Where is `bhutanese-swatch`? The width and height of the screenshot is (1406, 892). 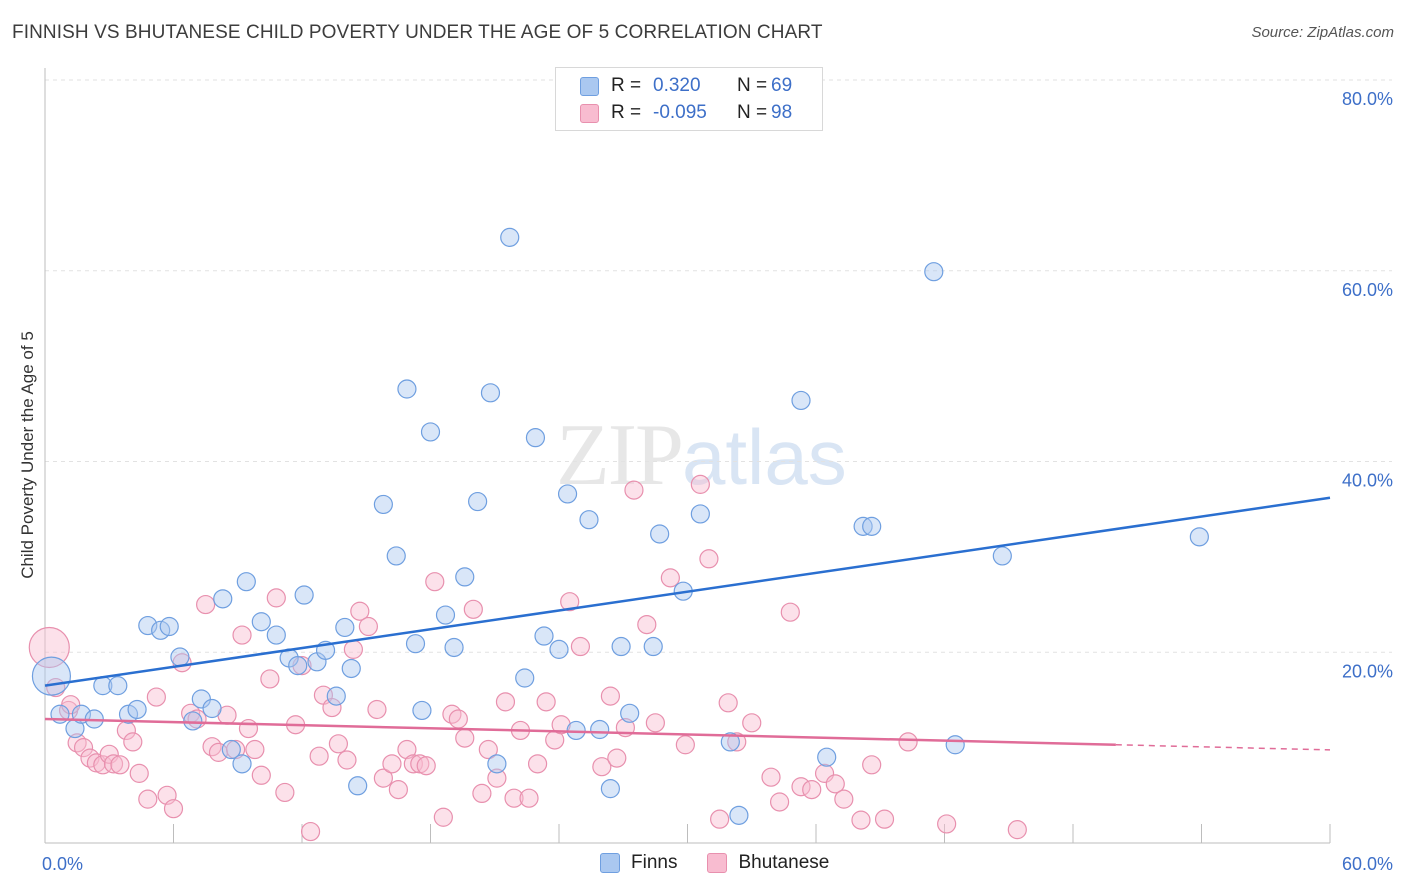
bhutanese-swatch is located at coordinates (589, 113).